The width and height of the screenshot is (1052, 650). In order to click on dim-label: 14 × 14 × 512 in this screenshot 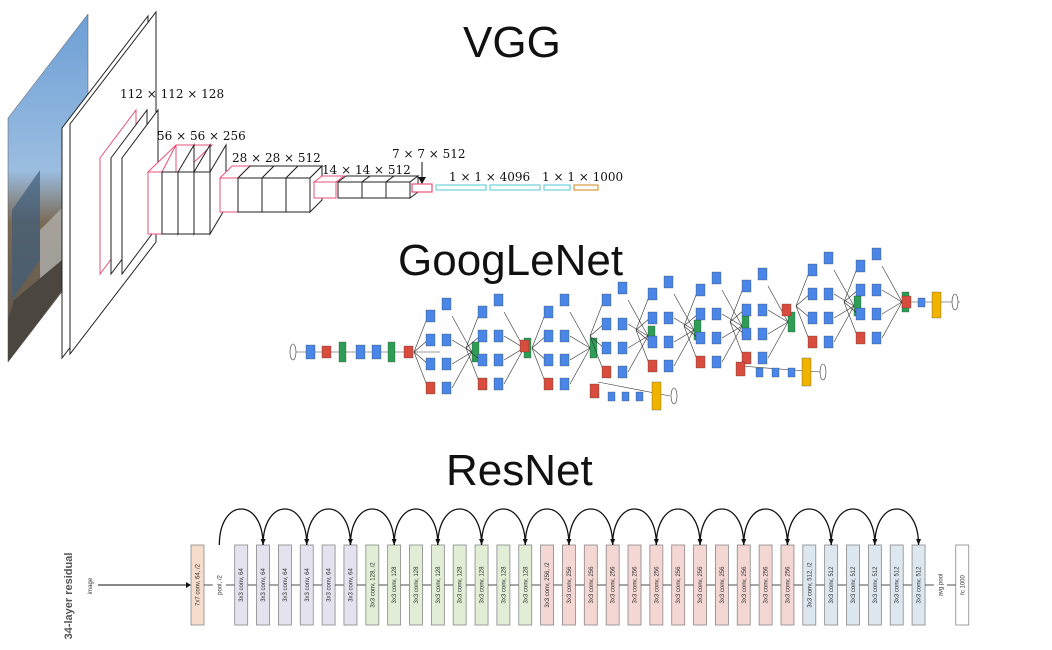, I will do `click(366, 170)`.